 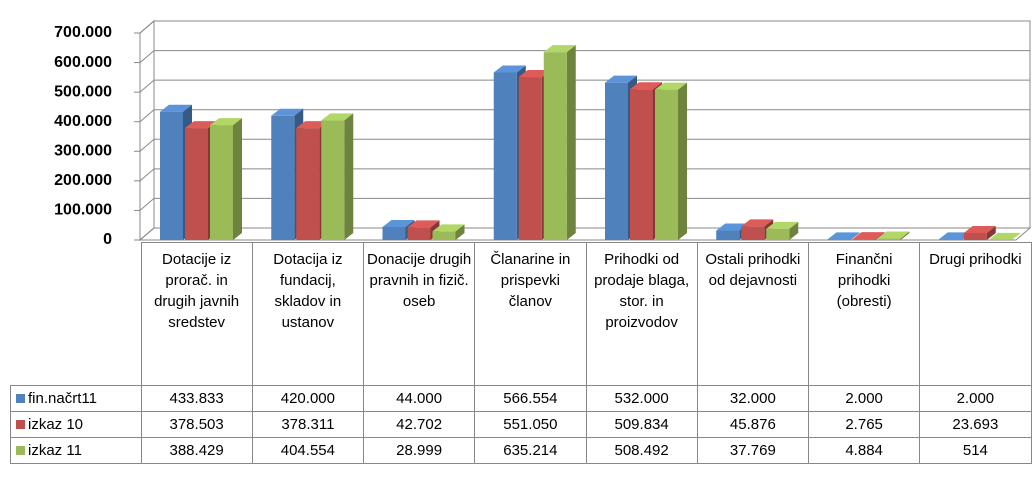 I want to click on y-tick-label: 700.000, so click(x=83, y=32).